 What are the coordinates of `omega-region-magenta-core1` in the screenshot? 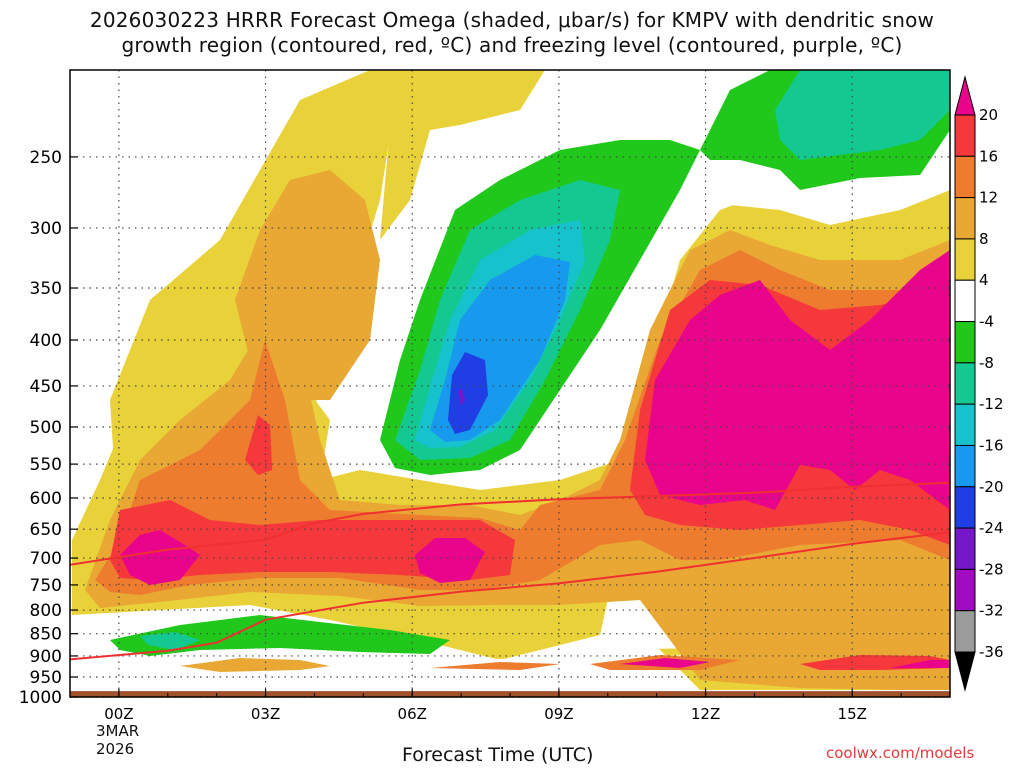 It's located at (160, 557).